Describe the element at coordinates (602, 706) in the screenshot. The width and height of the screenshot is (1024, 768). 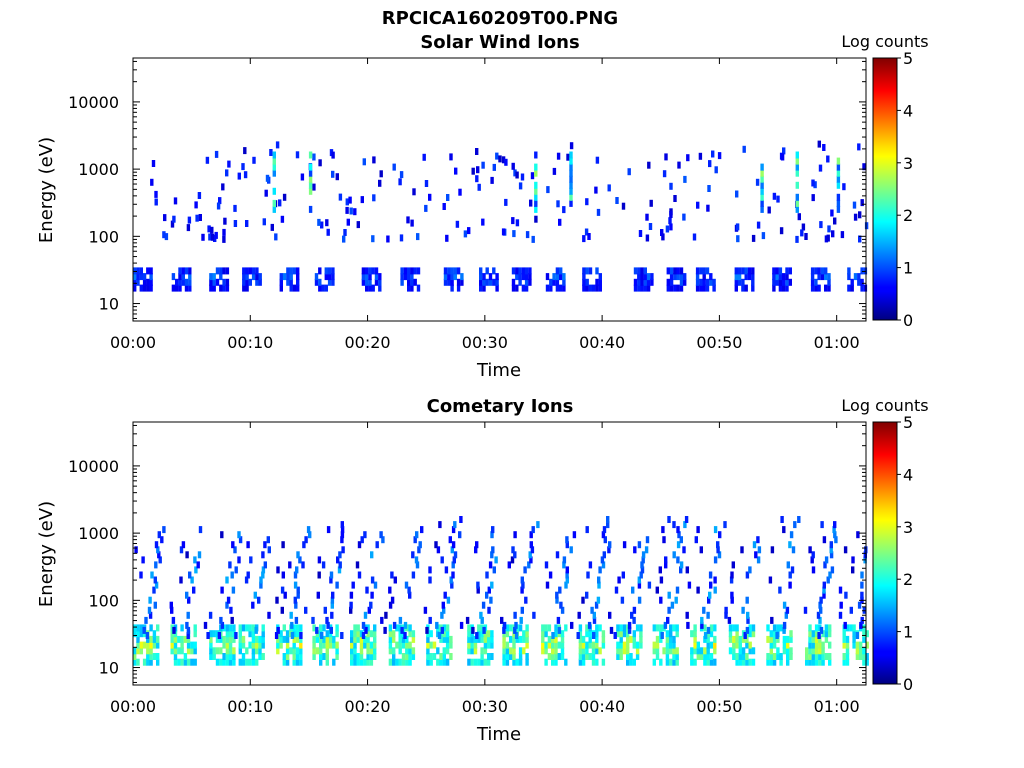
I see `x-tick-label: 00:40` at that location.